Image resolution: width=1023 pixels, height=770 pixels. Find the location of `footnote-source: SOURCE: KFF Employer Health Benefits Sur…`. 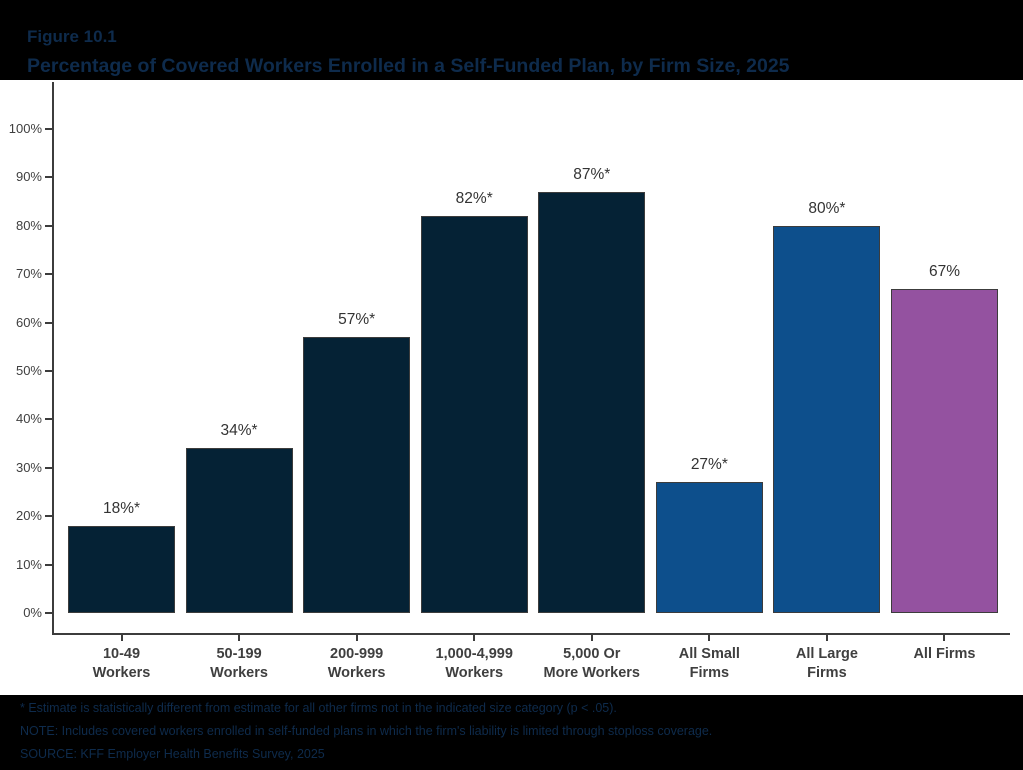

footnote-source: SOURCE: KFF Employer Health Benefits Sur… is located at coordinates (172, 754).